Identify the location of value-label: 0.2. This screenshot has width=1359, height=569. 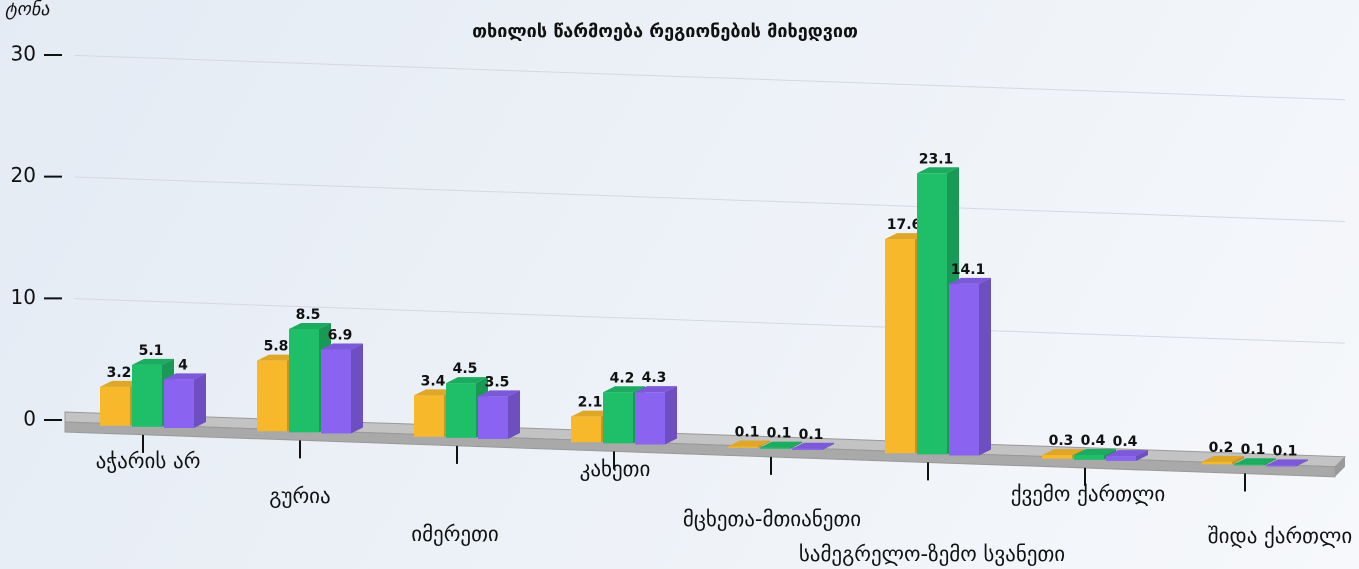
(1221, 448).